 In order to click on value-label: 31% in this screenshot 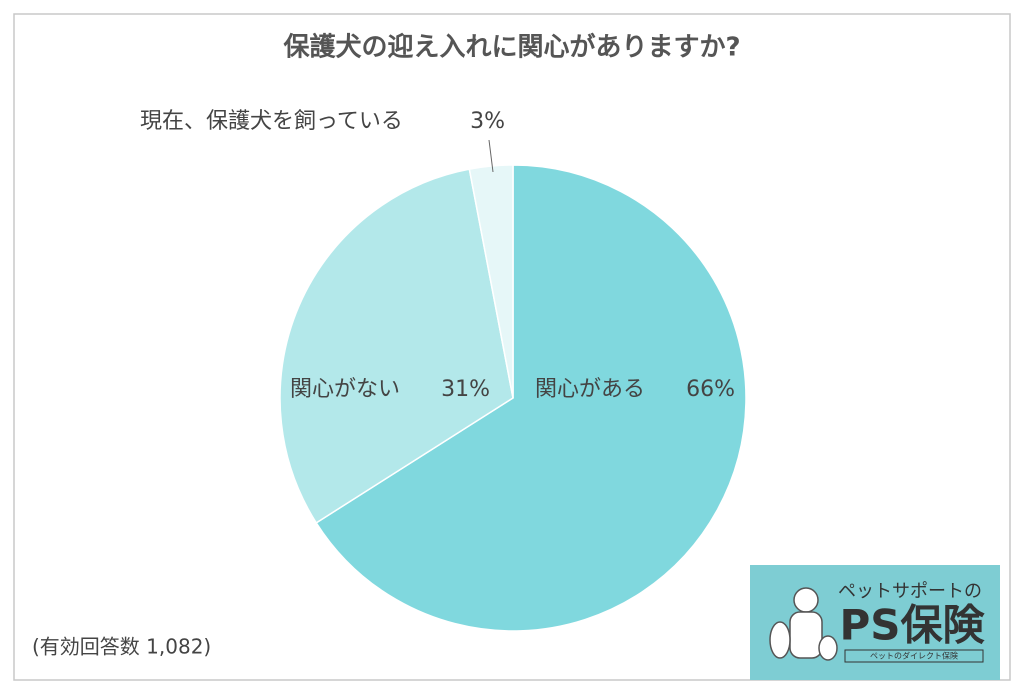, I will do `click(465, 389)`.